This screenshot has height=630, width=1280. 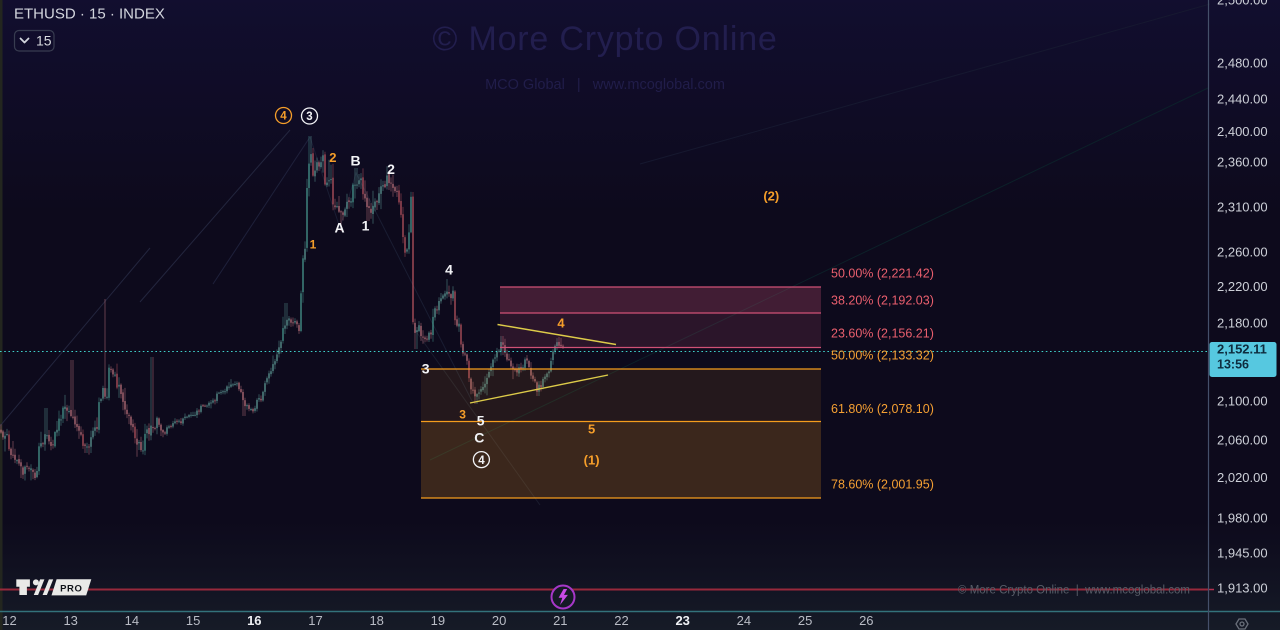 What do you see at coordinates (682, 620) in the screenshot?
I see `svg-text: 23` at bounding box center [682, 620].